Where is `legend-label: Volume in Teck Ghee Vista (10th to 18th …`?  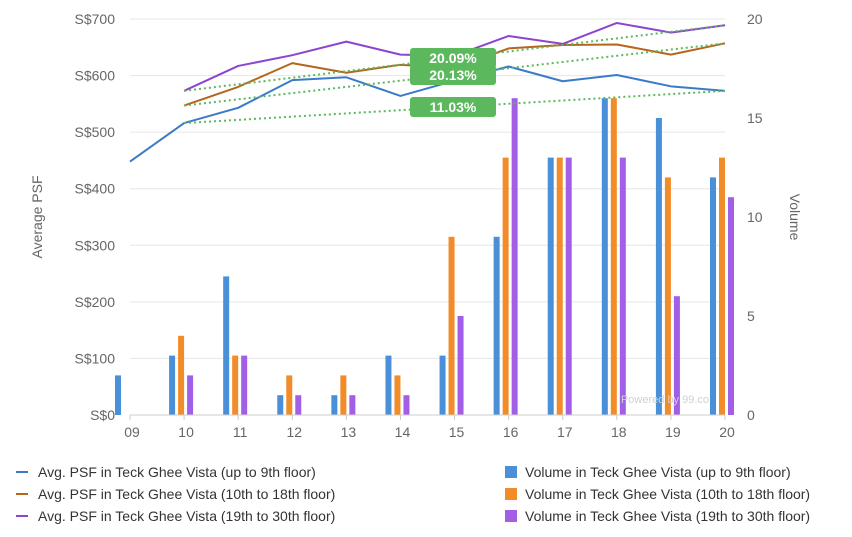
legend-label: Volume in Teck Ghee Vista (10th to 18th … is located at coordinates (667, 494).